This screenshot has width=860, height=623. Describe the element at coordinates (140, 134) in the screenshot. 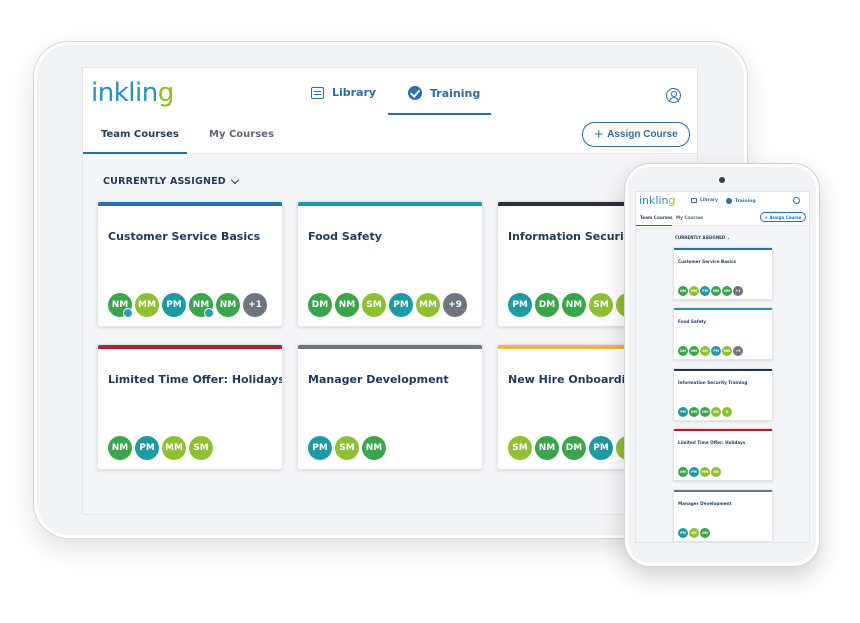

I see `tab-team-courses: Team Courses` at that location.